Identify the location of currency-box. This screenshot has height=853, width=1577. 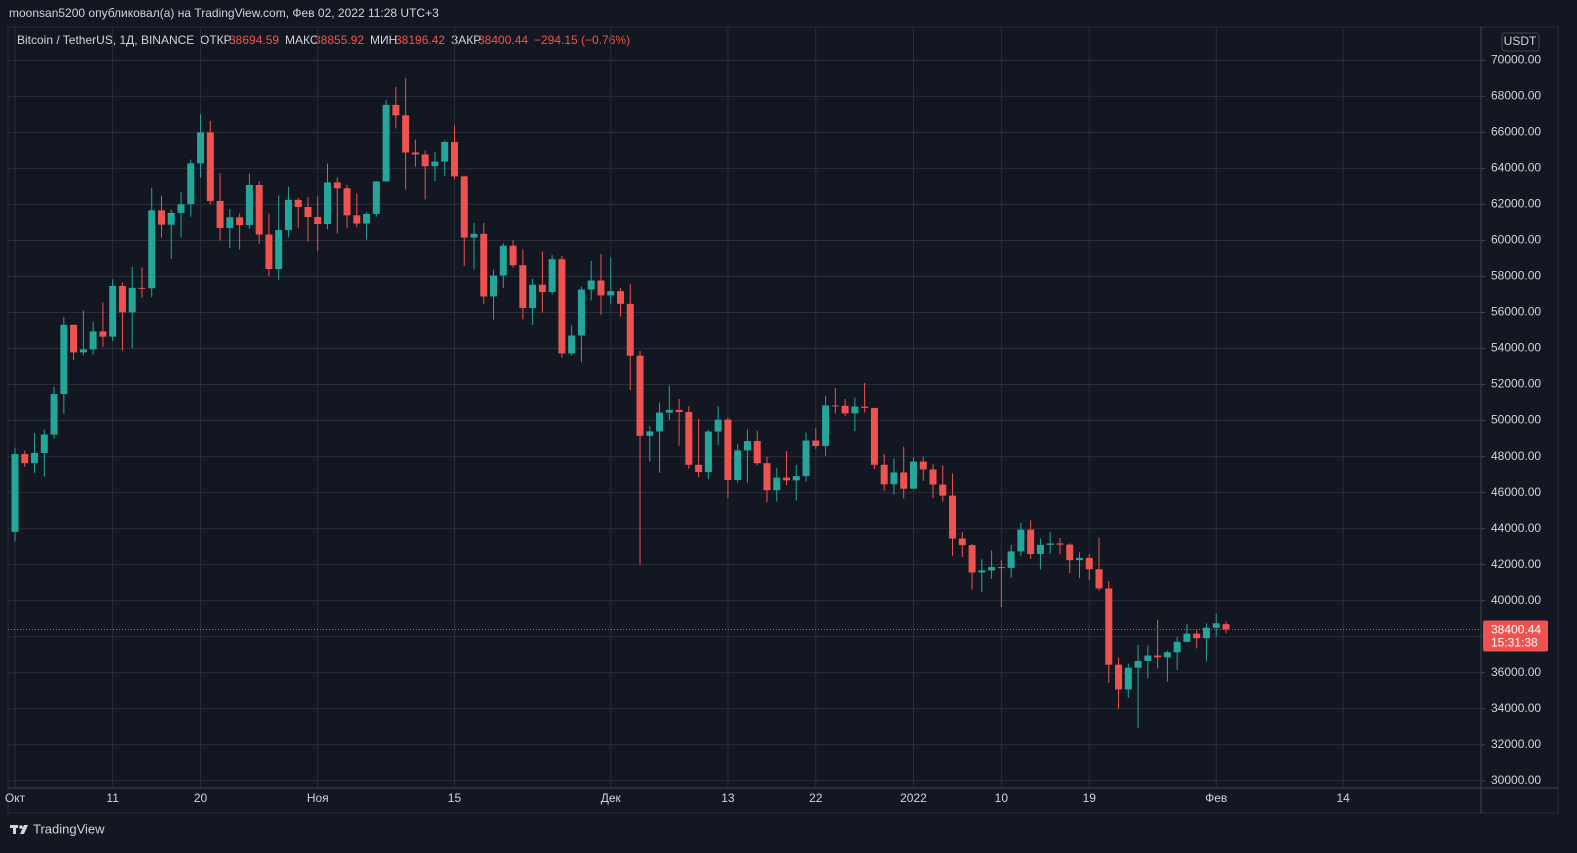
(1520, 42).